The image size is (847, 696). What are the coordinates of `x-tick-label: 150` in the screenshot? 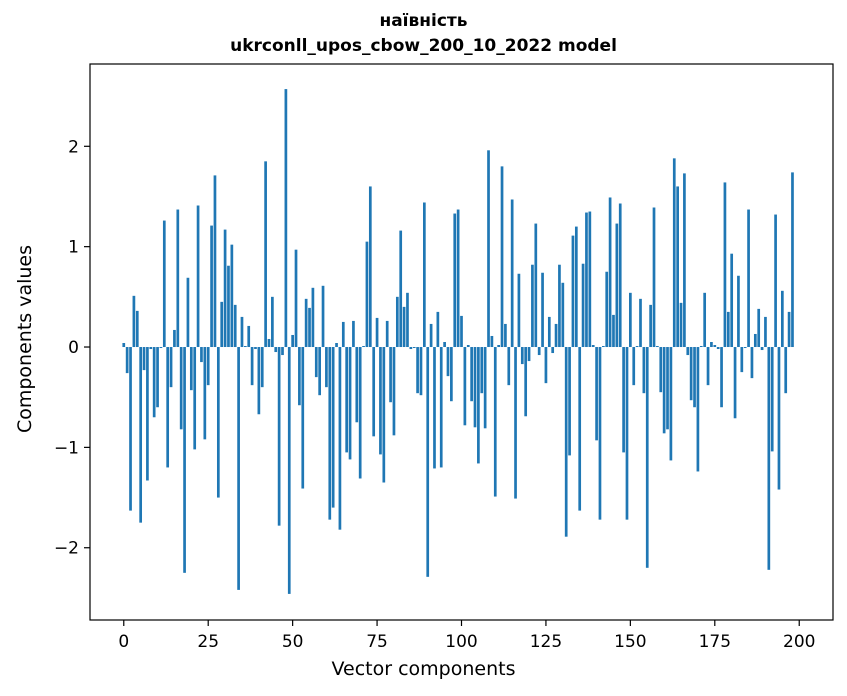 It's located at (630, 642).